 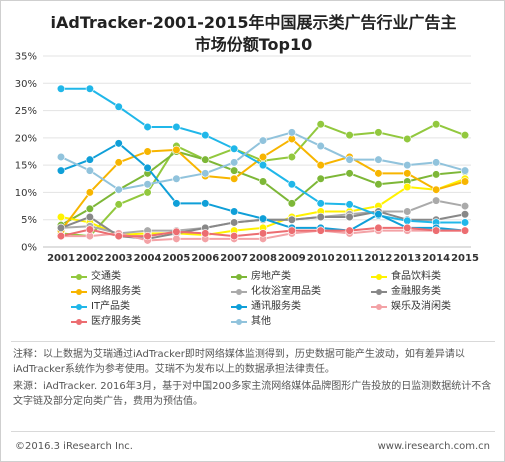 What do you see at coordinates (116, 291) in the screenshot?
I see `legend-label: 网络服务类` at bounding box center [116, 291].